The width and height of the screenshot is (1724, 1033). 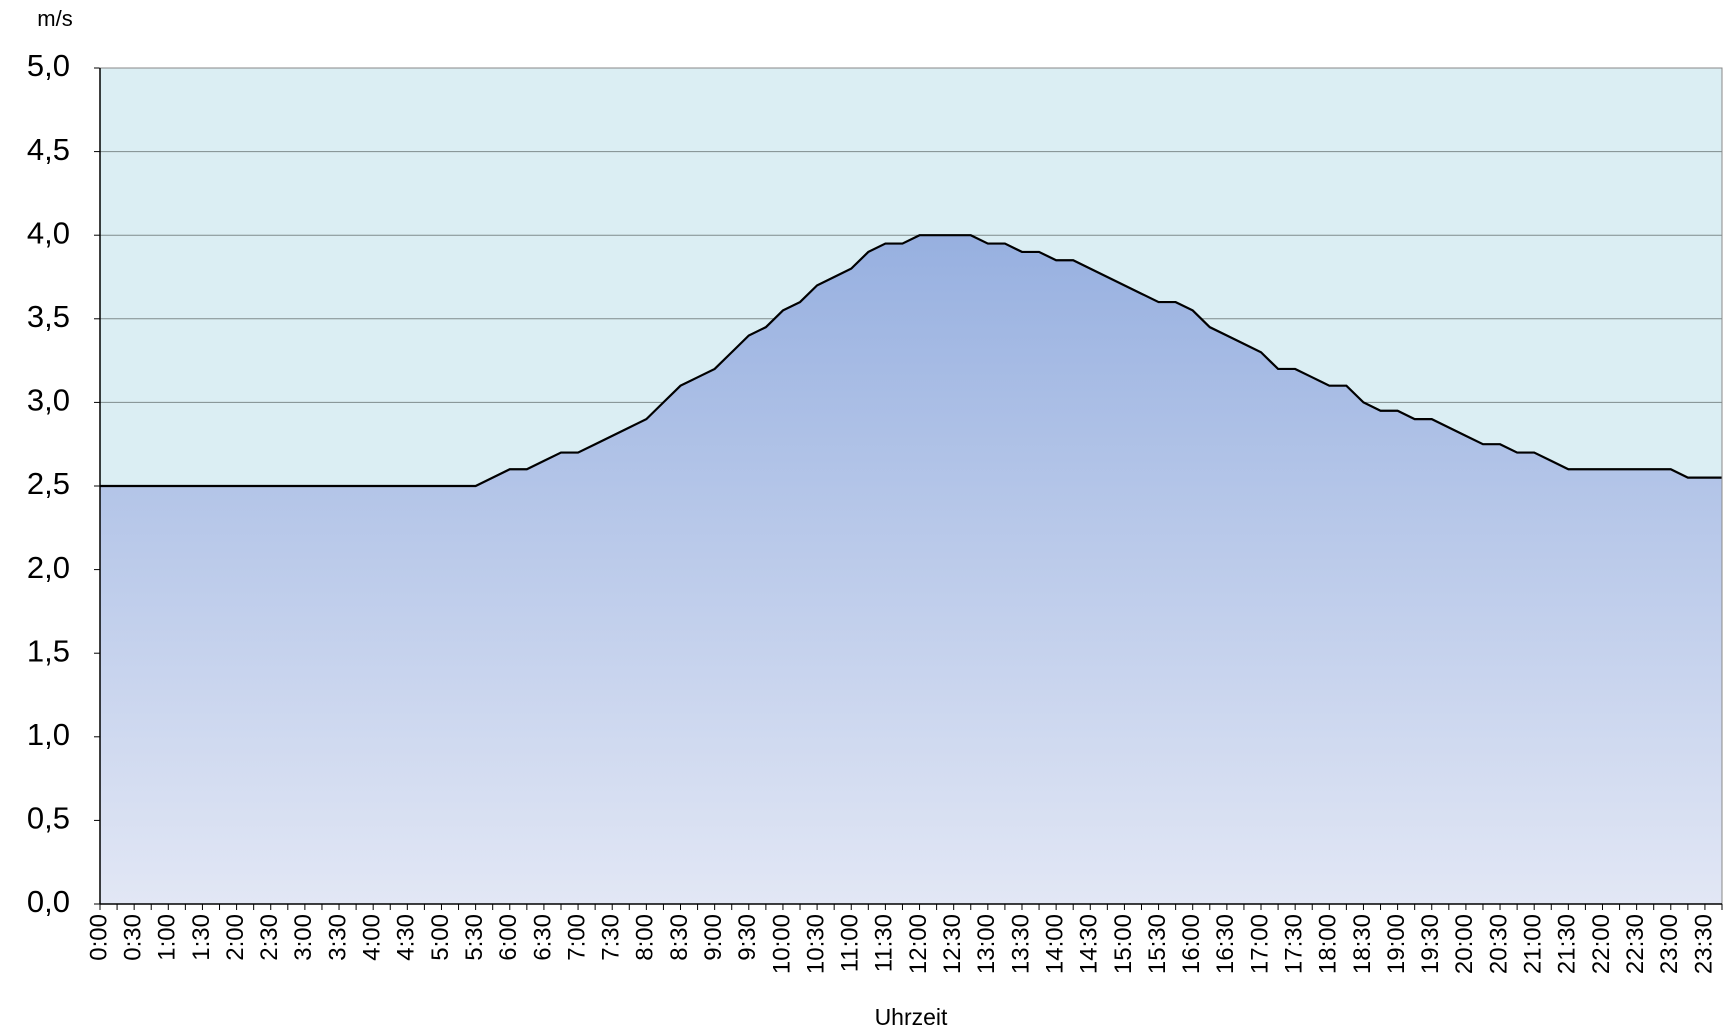 I want to click on x-tick-label: 13:00, so click(x=986, y=944).